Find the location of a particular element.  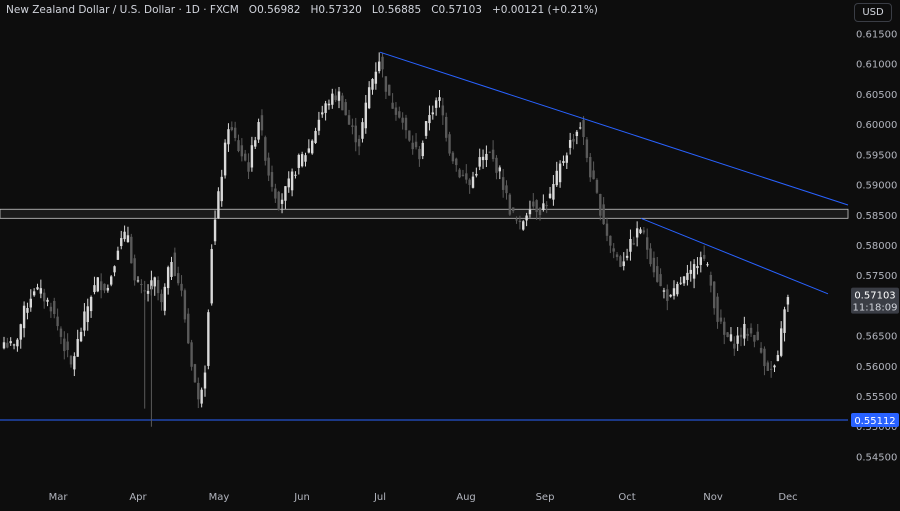

resistance-zone is located at coordinates (424, 213).